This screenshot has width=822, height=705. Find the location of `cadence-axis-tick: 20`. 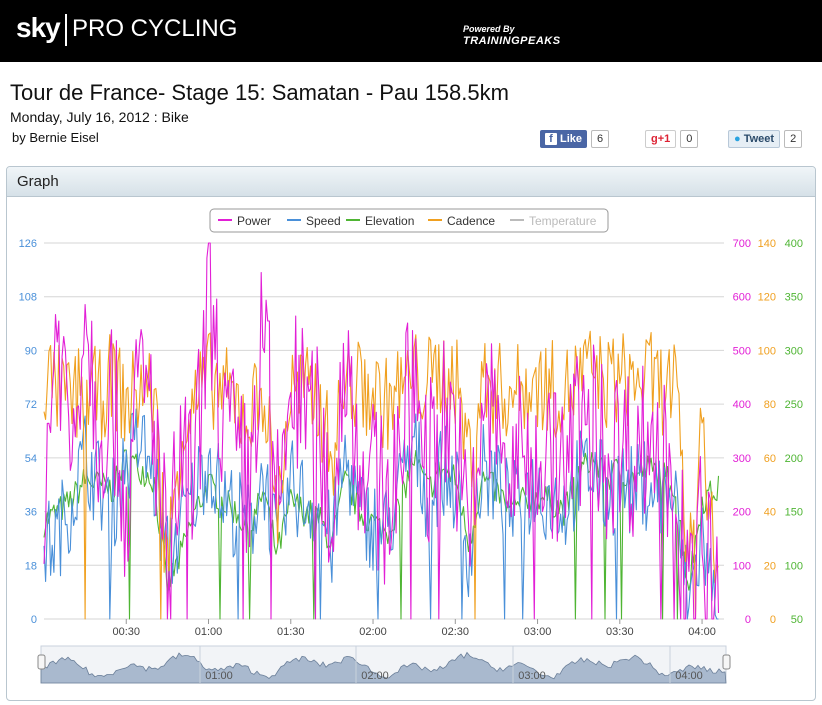

cadence-axis-tick: 20 is located at coordinates (770, 566).